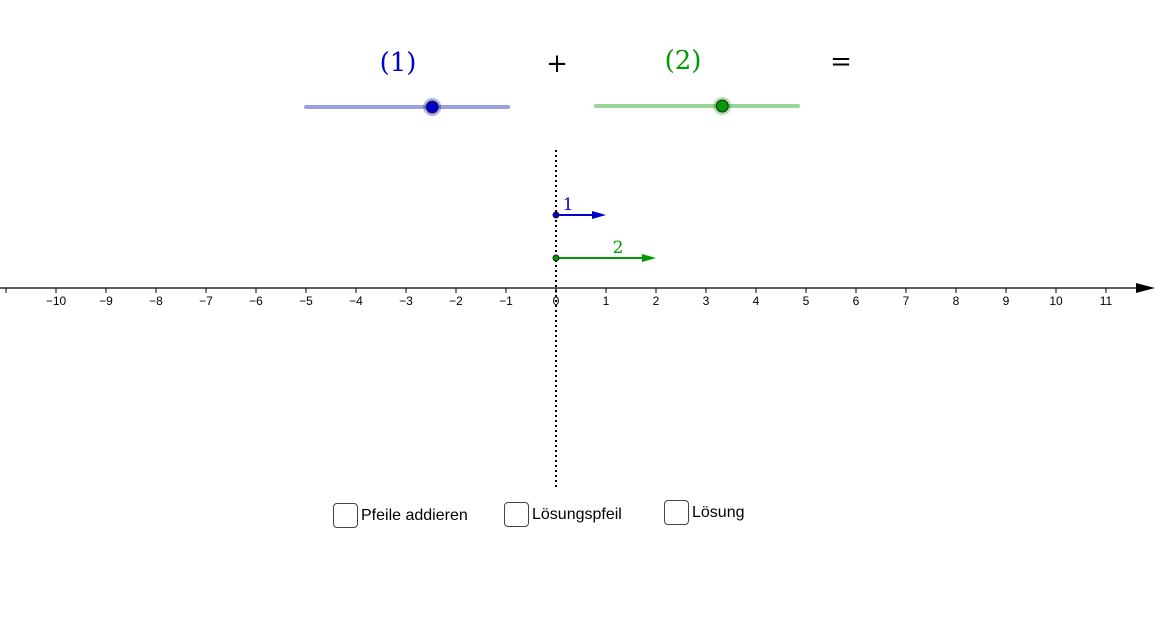  I want to click on tick-label: 9, so click(1006, 301).